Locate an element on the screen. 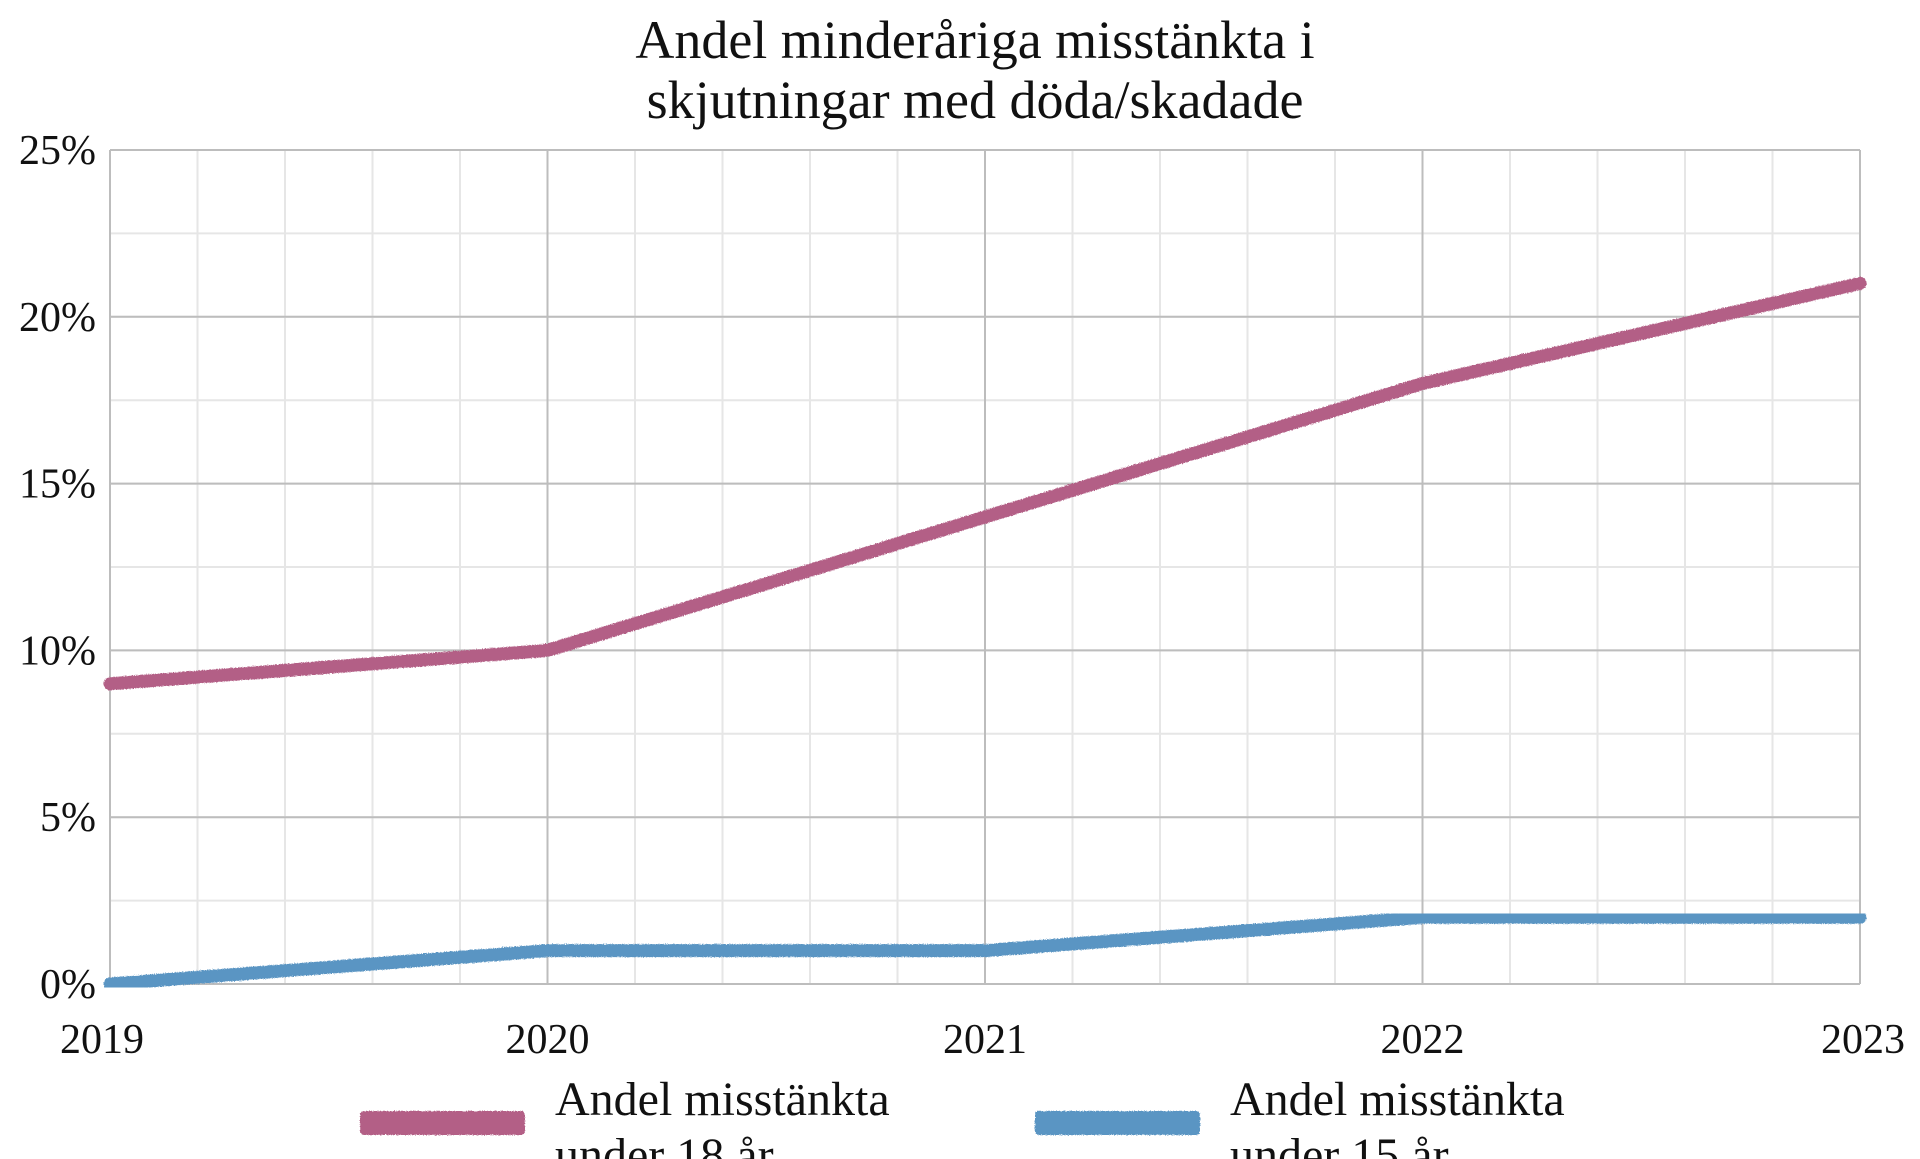 This screenshot has height=1159, width=1920. y-axis-tick-labels: 0% 5% 10% 15% 20% 25% is located at coordinates (57, 568).